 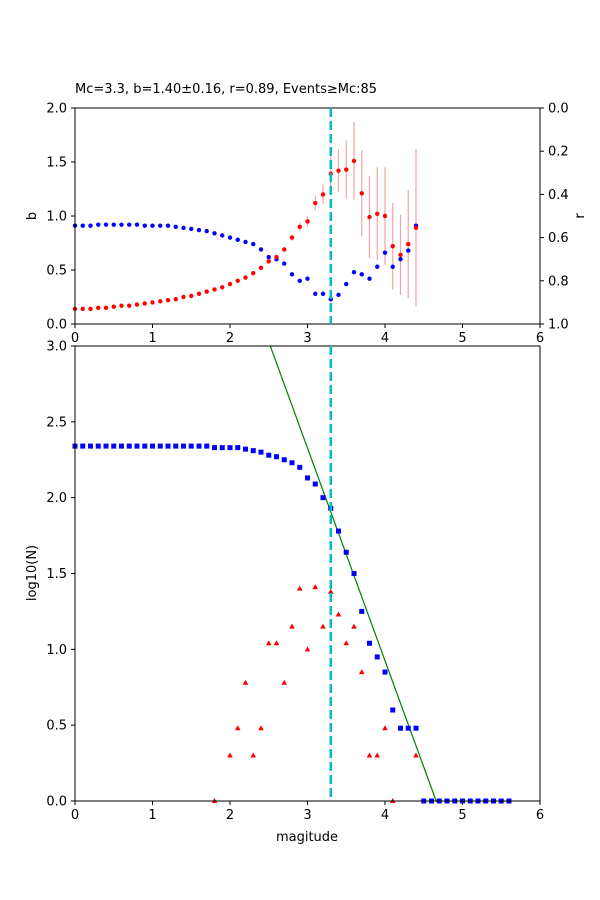 I want to click on x-tick-label: 2, so click(x=230, y=338).